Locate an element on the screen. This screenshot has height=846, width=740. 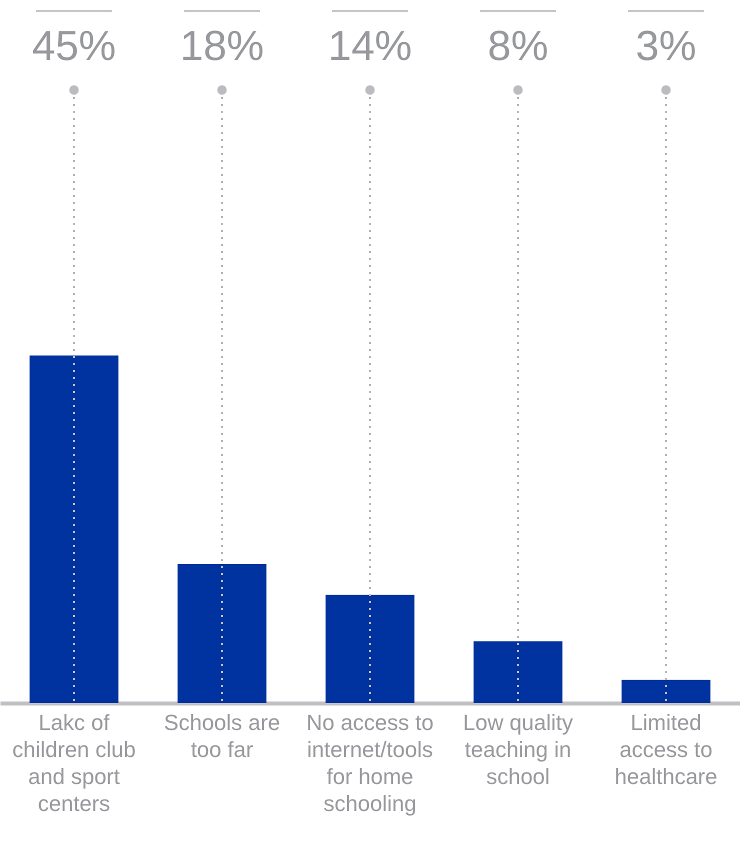
data-label: 3% is located at coordinates (666, 45).